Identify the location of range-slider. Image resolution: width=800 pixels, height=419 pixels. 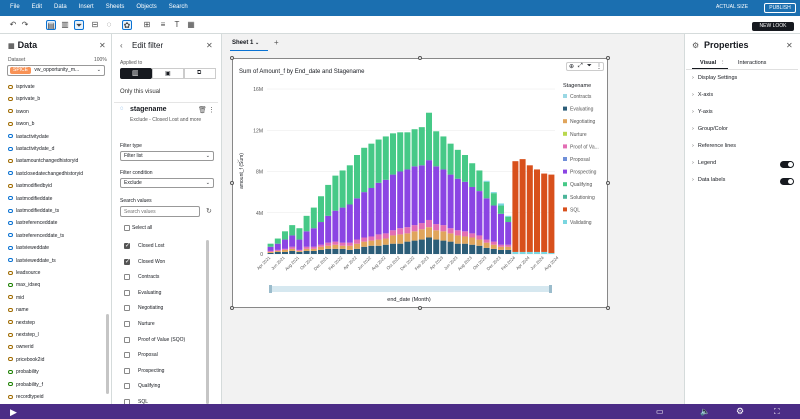
(411, 289).